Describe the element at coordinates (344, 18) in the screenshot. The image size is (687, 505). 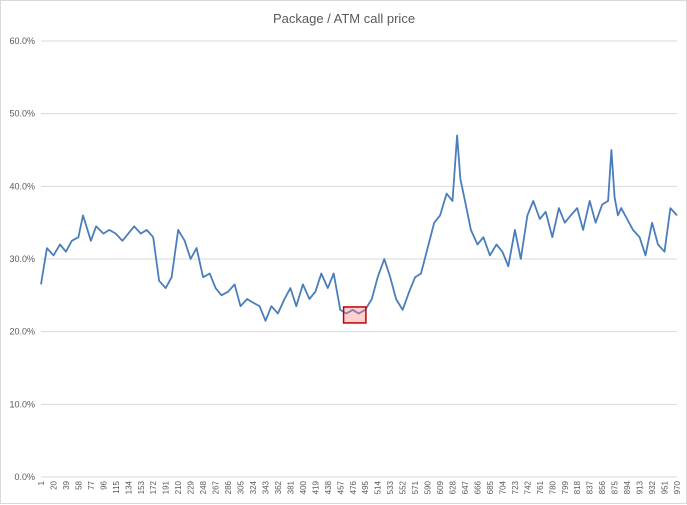
I see `chart-title: Package / ATM call price` at that location.